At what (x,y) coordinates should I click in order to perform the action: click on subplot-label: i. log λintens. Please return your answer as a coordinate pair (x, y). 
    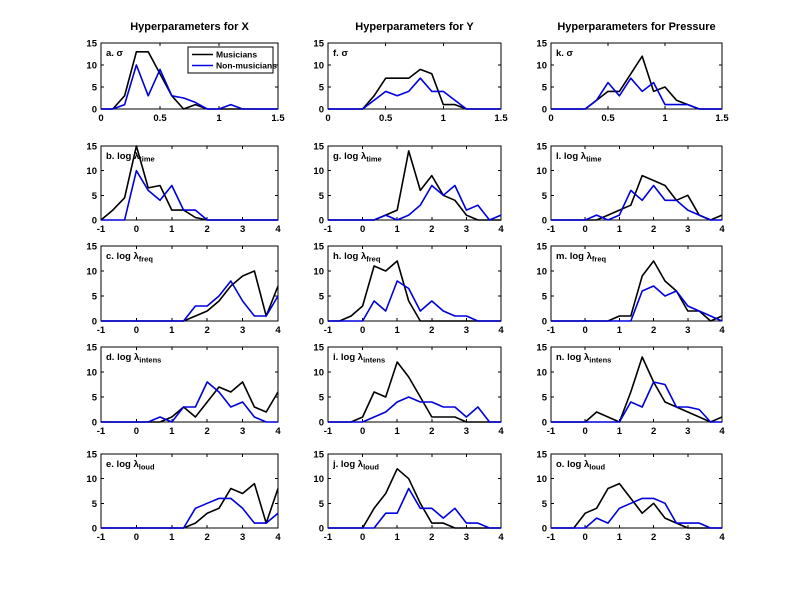
    Looking at the image, I should click on (359, 358).